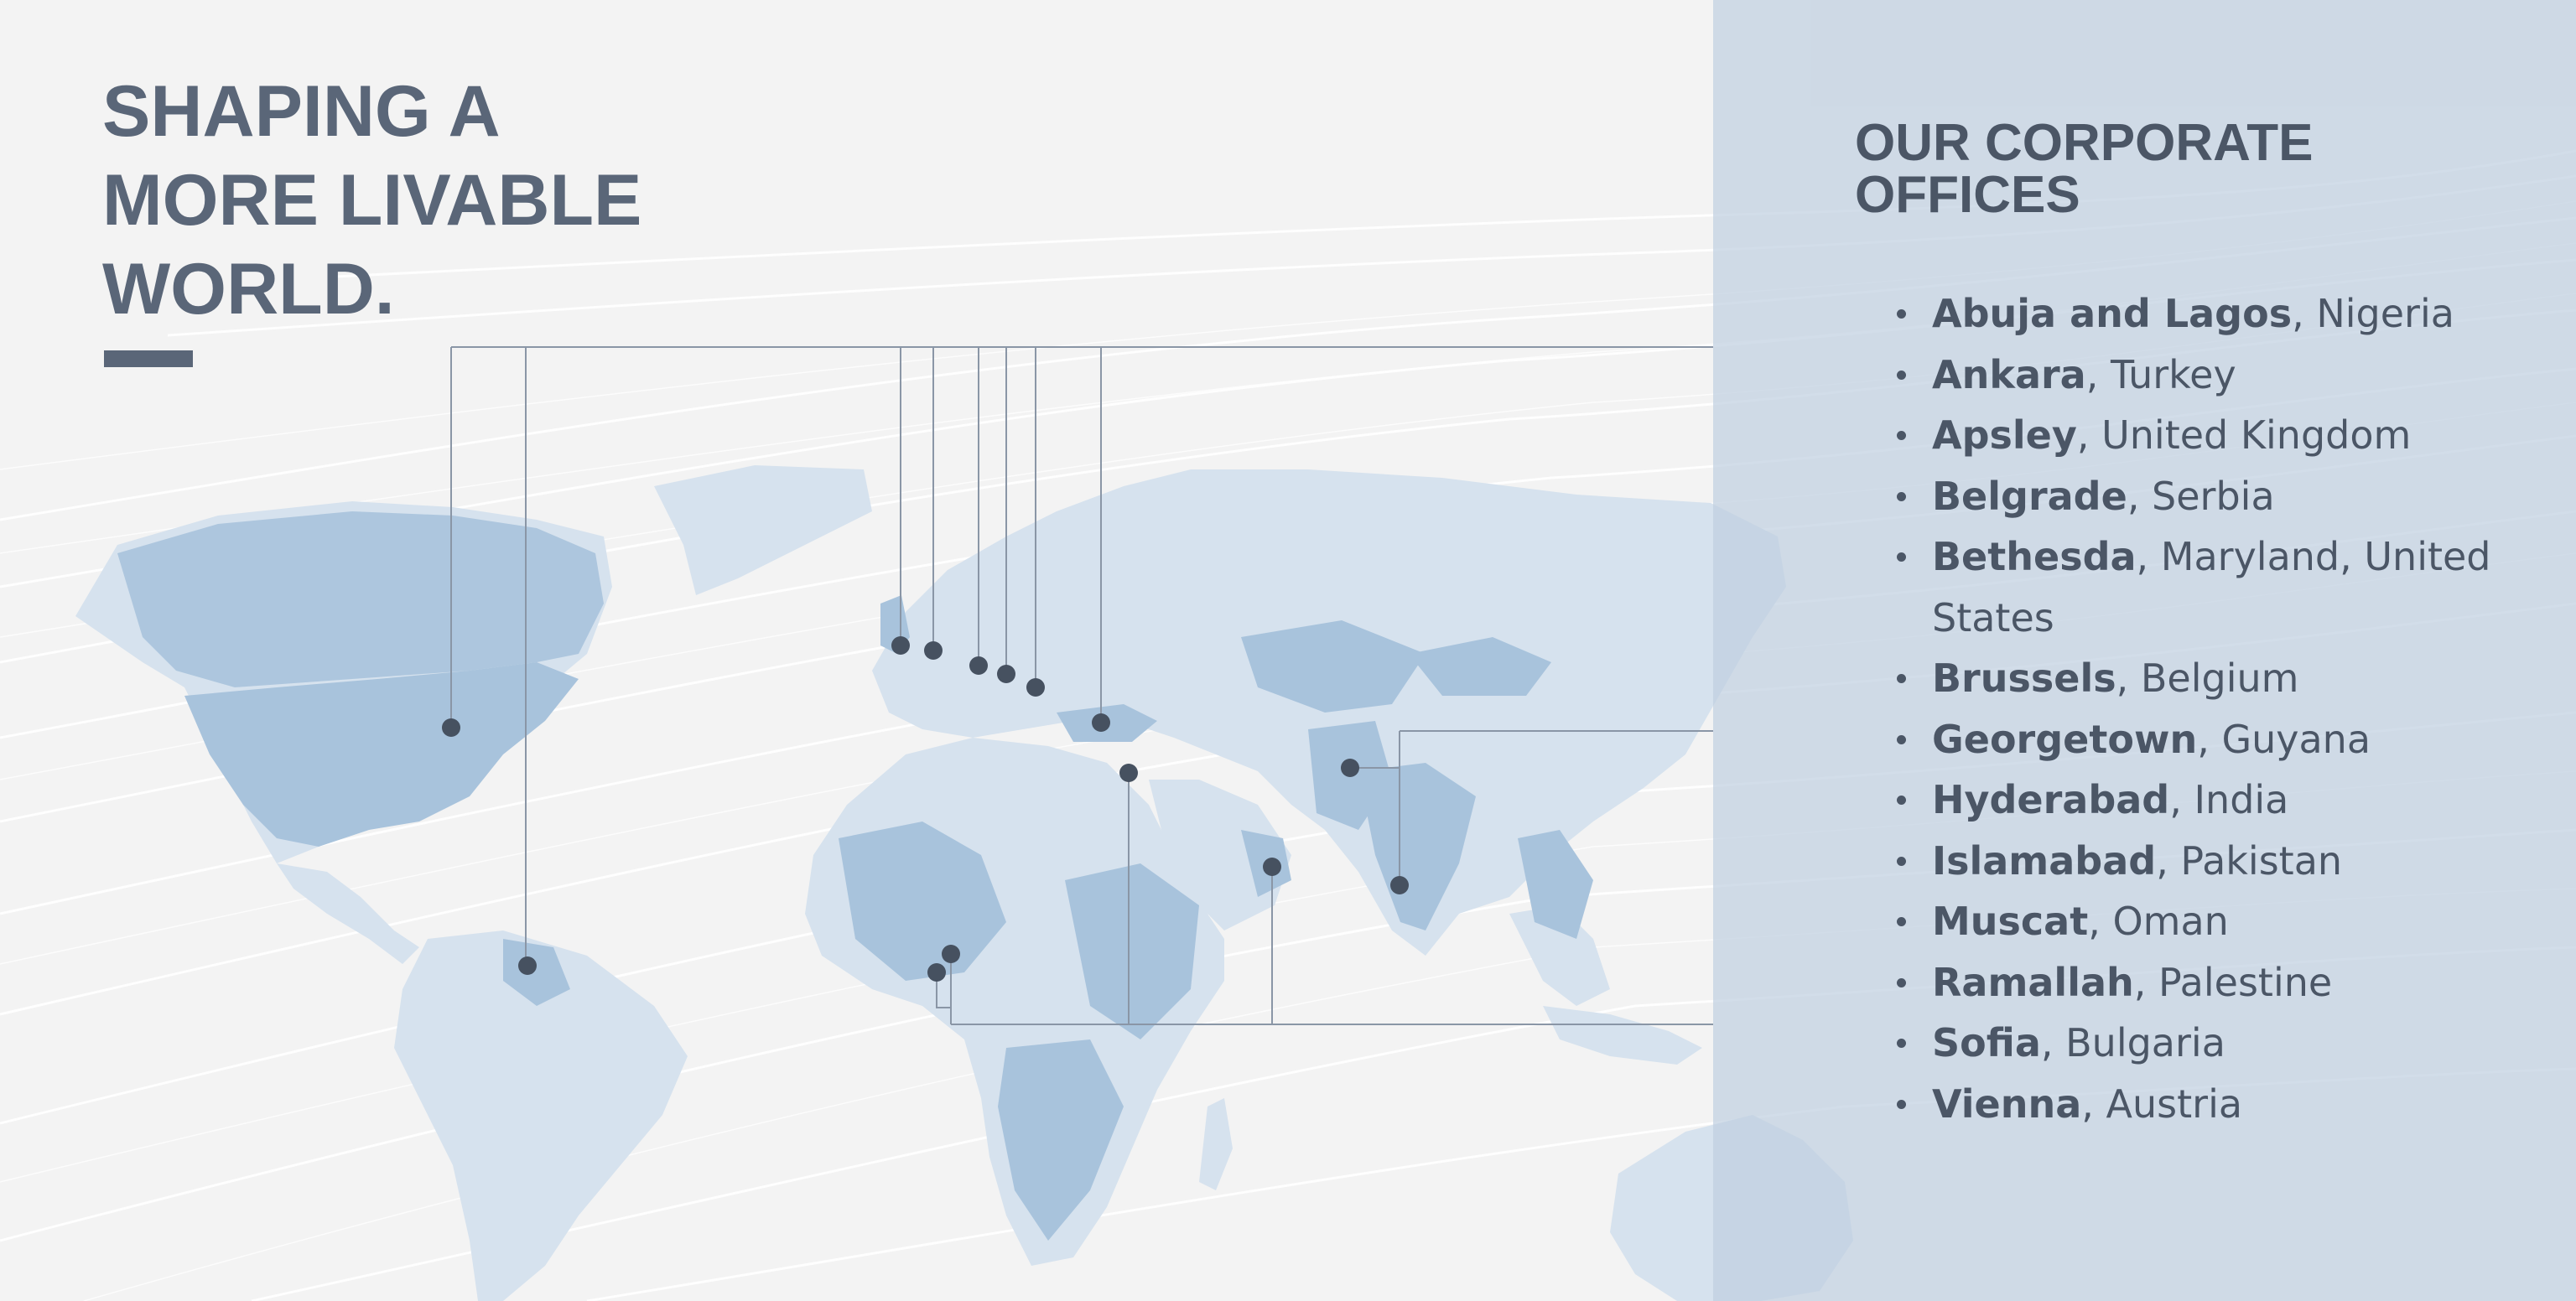  Describe the element at coordinates (1272, 867) in the screenshot. I see `marker-muscat` at that location.